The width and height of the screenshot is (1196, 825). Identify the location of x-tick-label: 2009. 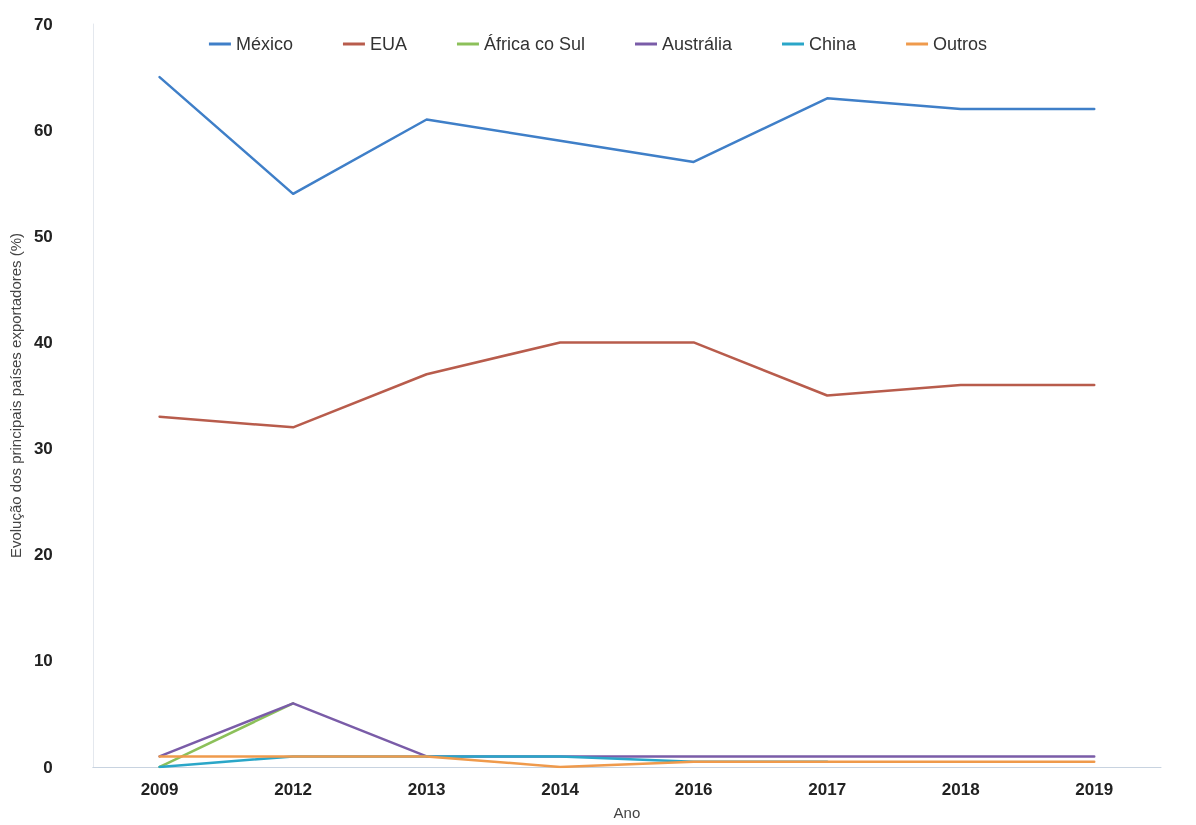
(159, 789).